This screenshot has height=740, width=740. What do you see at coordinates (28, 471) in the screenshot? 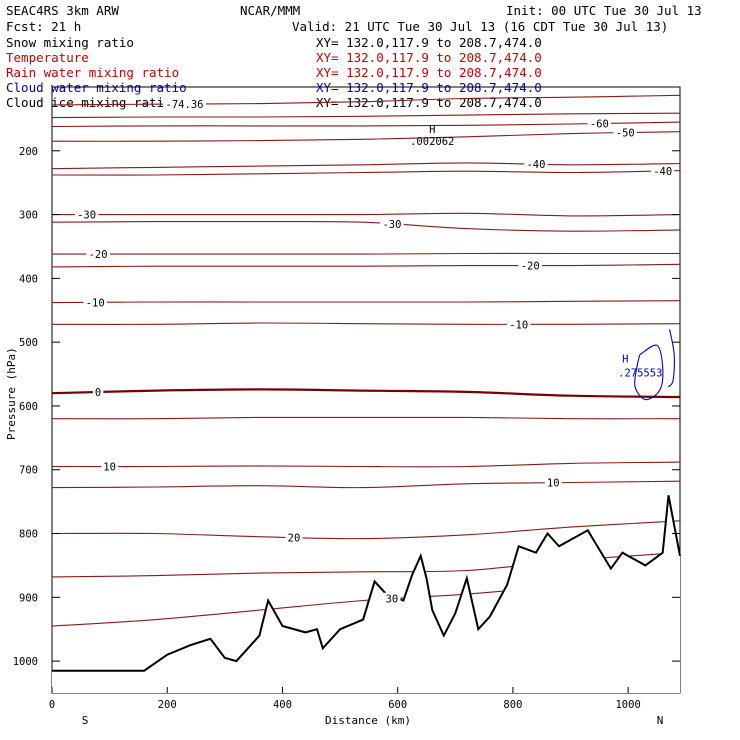
I see `y-tick-label: 700` at bounding box center [28, 471].